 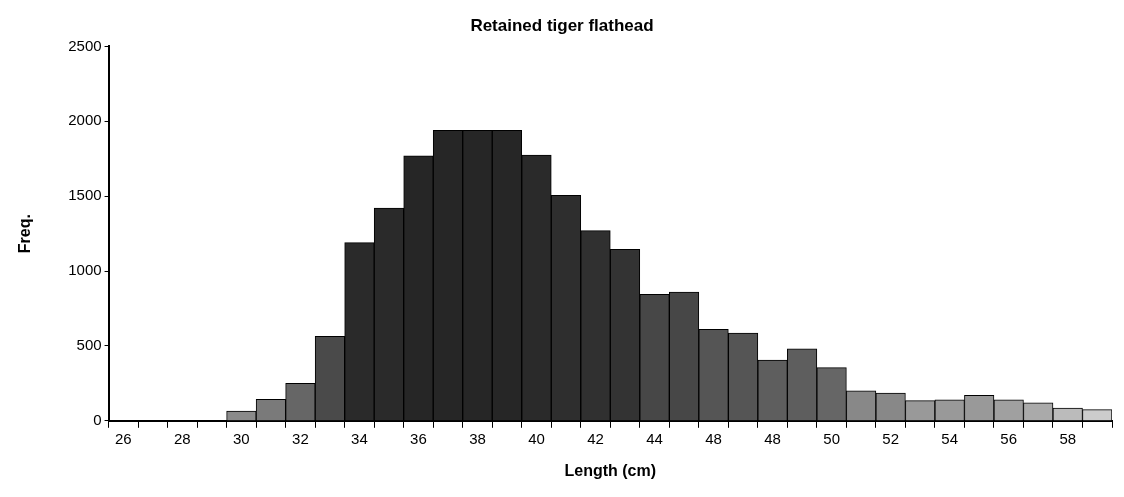 I want to click on x-tick-label: 40, so click(x=536, y=438).